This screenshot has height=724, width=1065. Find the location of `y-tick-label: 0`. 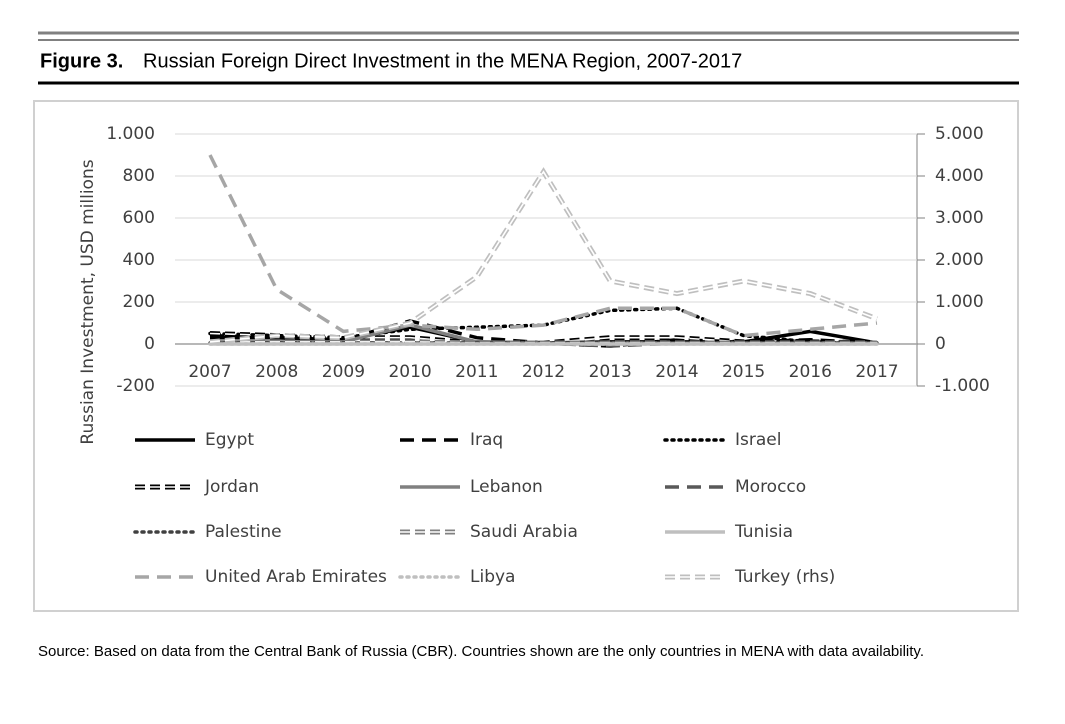

y-tick-label: 0 is located at coordinates (149, 344).